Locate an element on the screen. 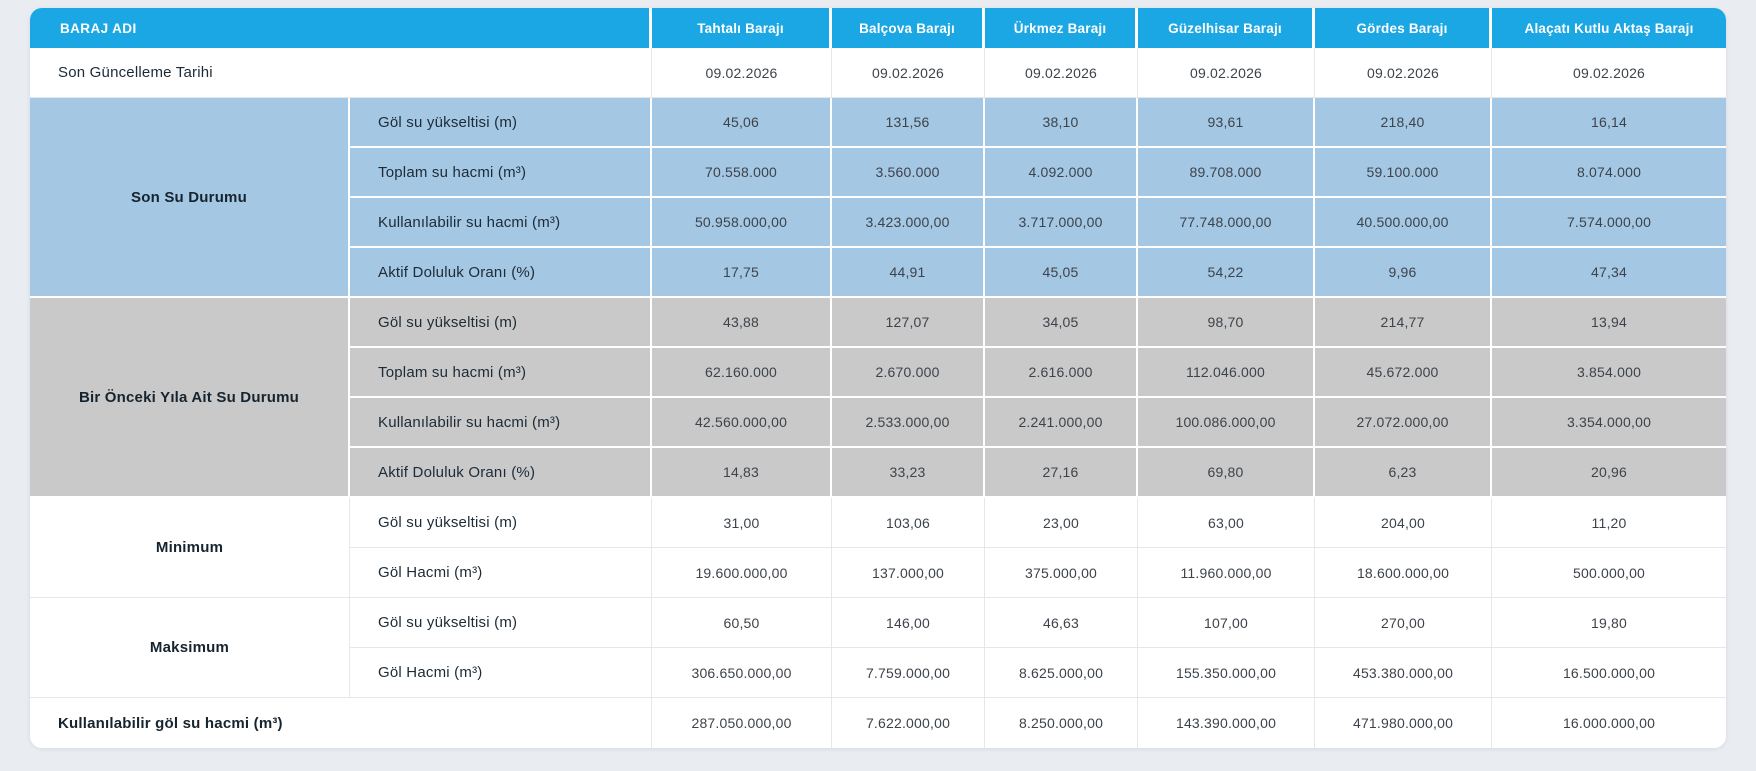  value-cell: 11,20 is located at coordinates (1609, 523).